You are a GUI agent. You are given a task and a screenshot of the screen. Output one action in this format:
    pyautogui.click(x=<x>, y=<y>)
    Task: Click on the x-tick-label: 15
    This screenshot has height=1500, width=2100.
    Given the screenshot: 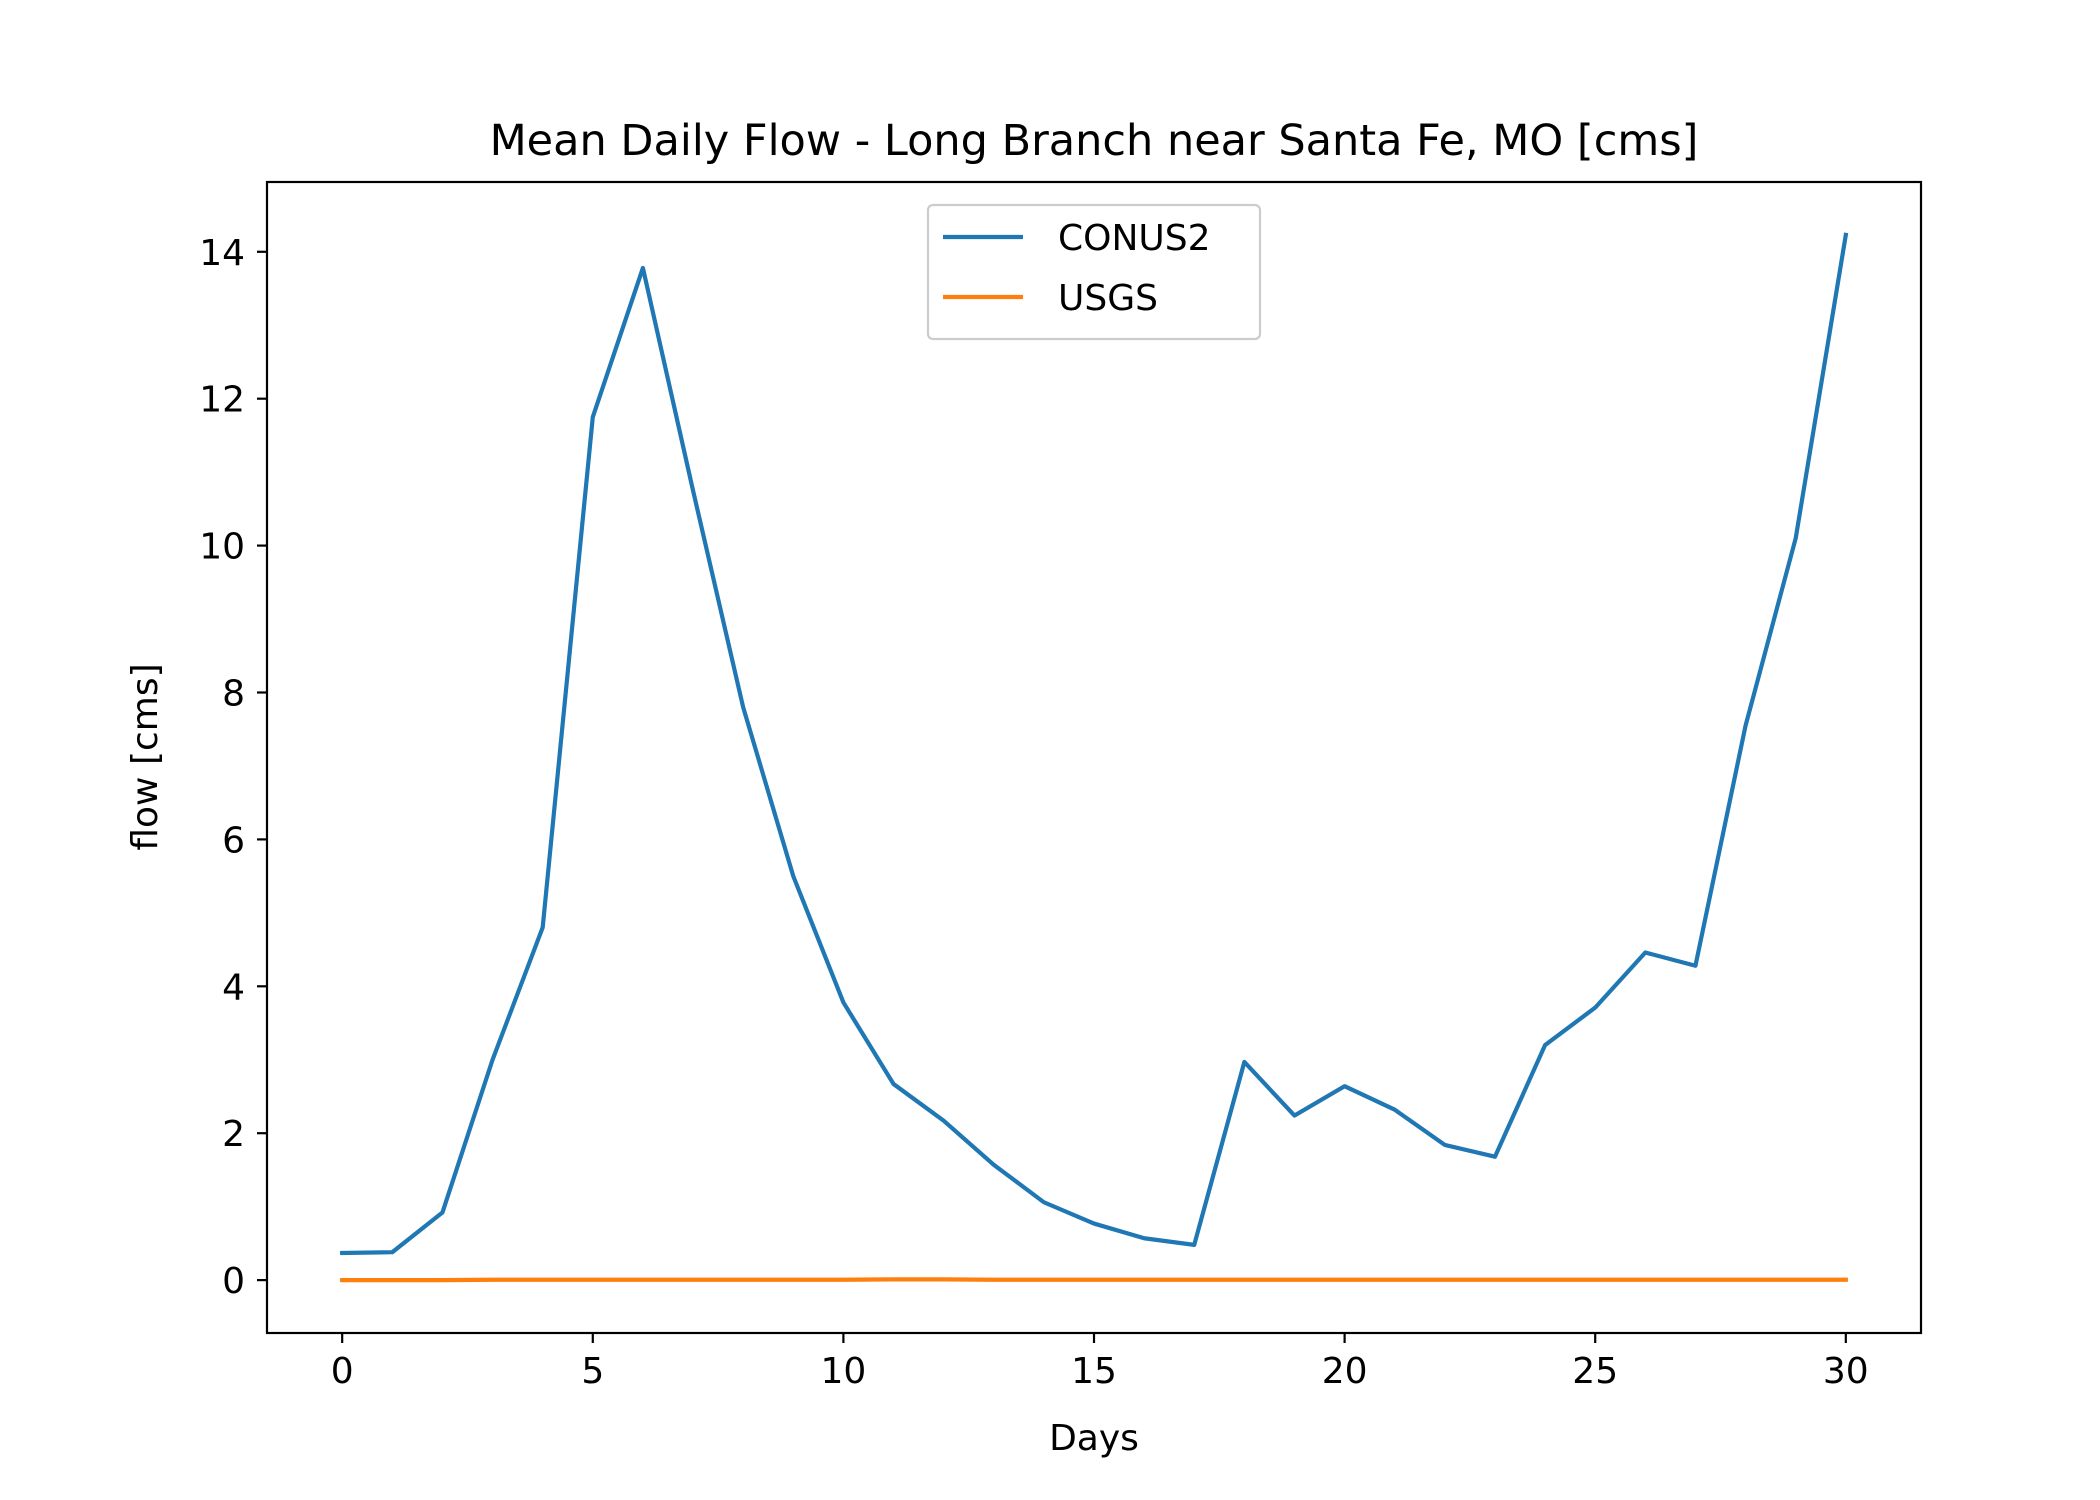 What is the action you would take?
    pyautogui.click(x=1094, y=1371)
    